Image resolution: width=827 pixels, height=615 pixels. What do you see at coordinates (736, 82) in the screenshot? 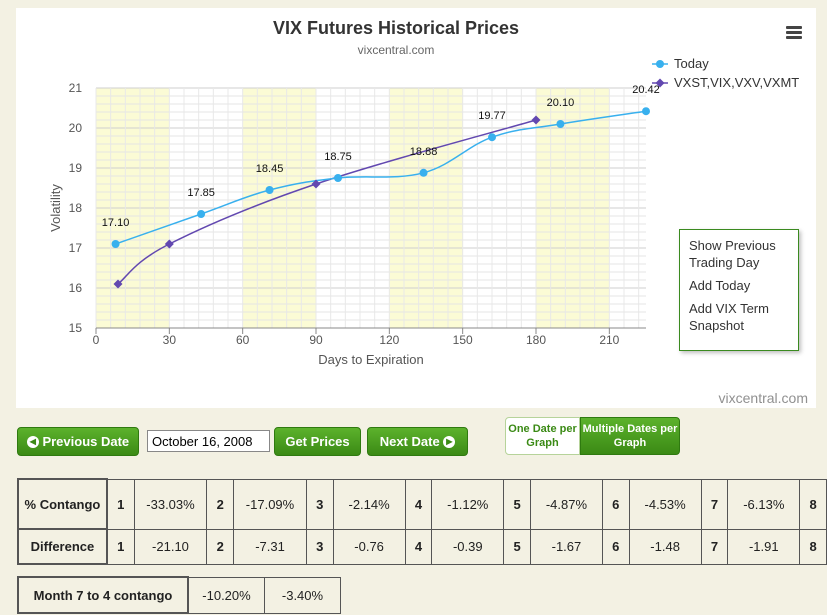
I see `legend-entry: VXST,VIX,VXV,VXMT` at bounding box center [736, 82].